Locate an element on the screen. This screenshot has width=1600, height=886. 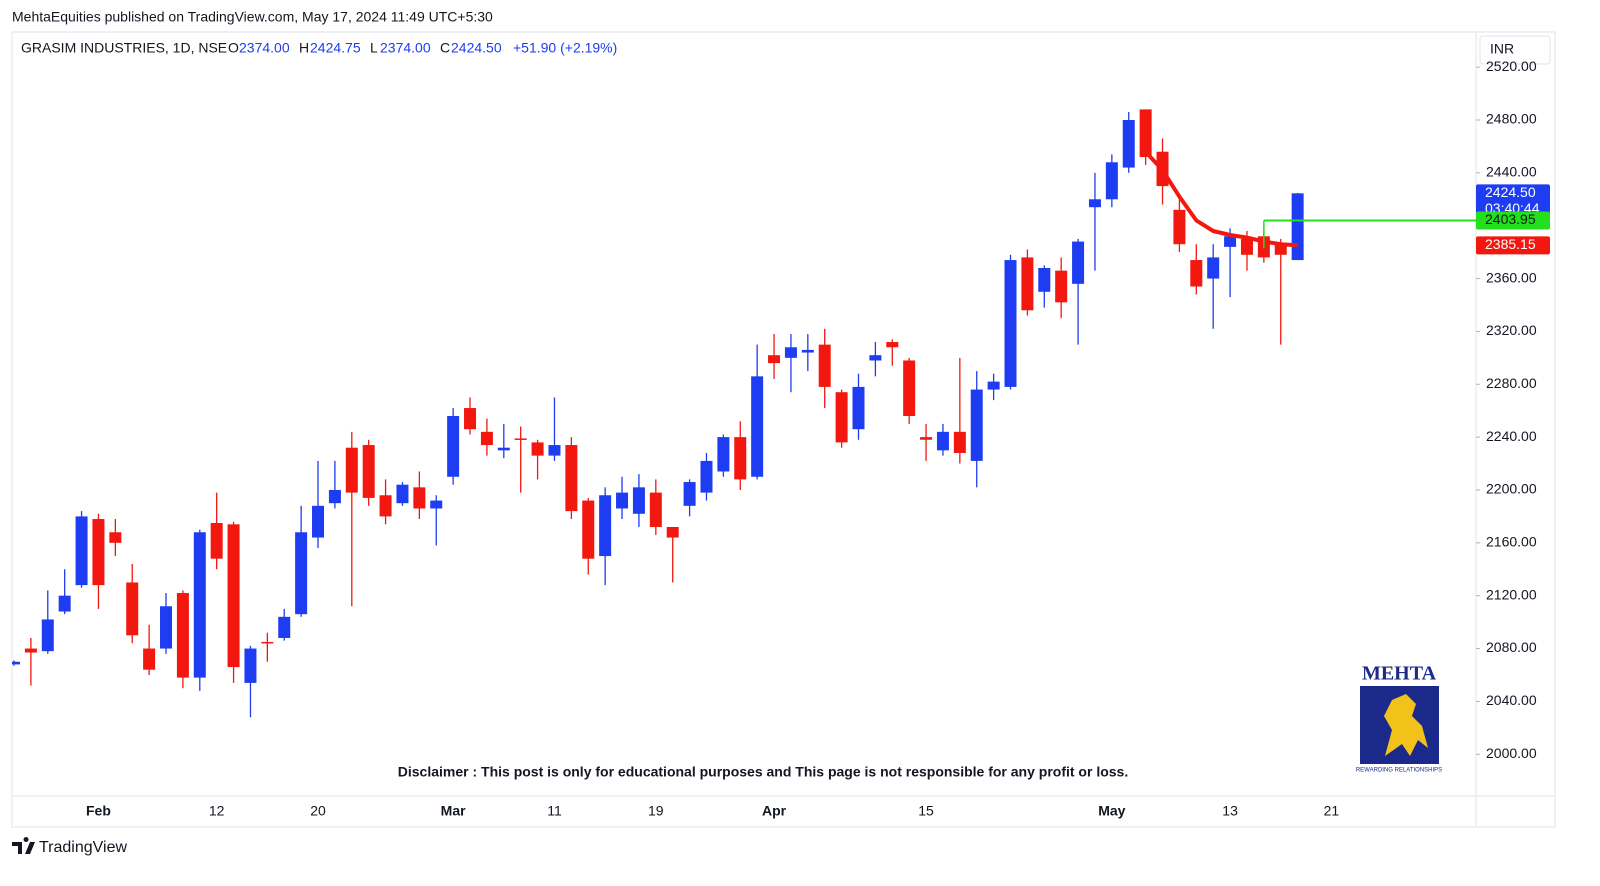
y-tick-label: 2280.00 is located at coordinates (1511, 383).